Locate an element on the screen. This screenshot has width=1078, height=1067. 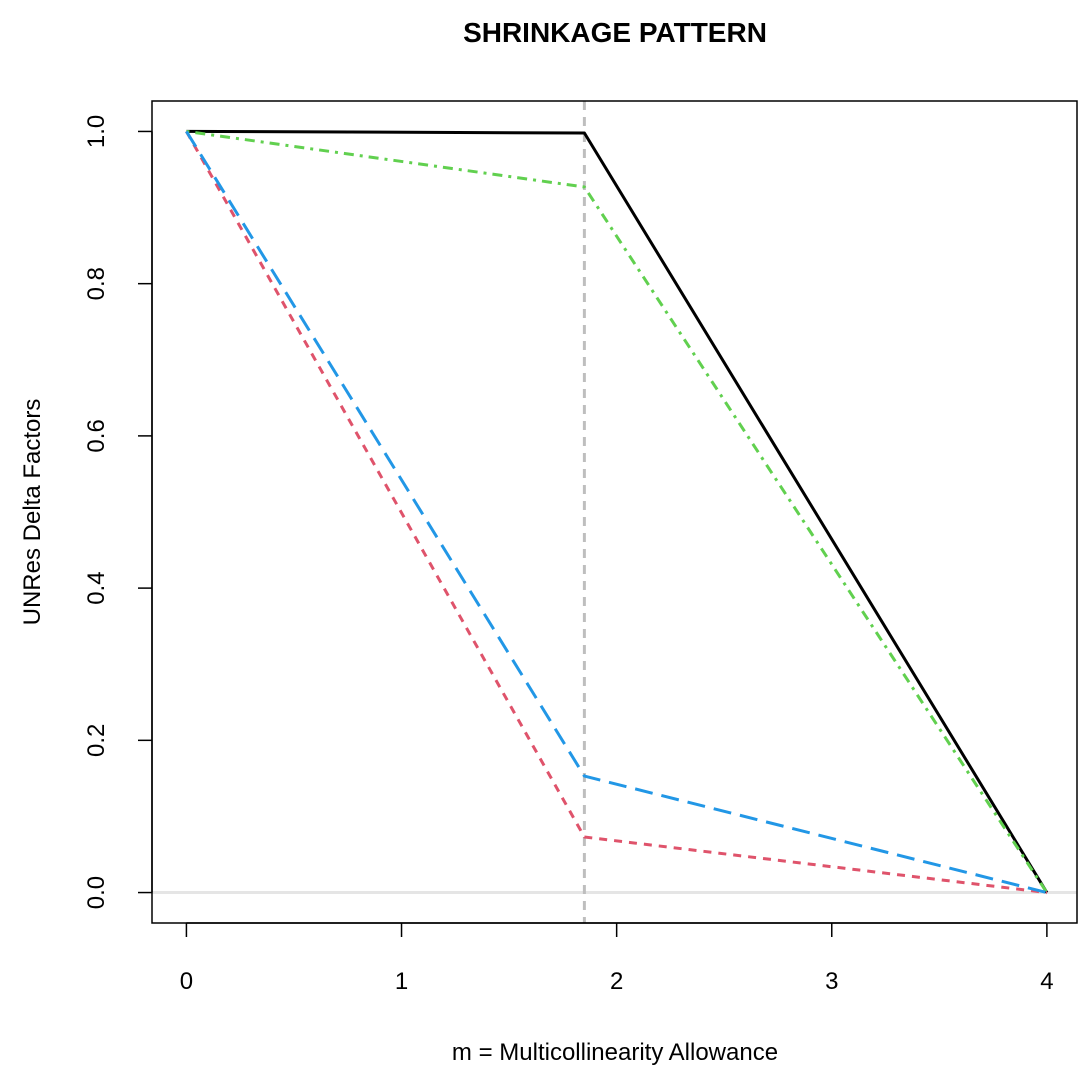
y-tick-label: 0.2 is located at coordinates (96, 740).